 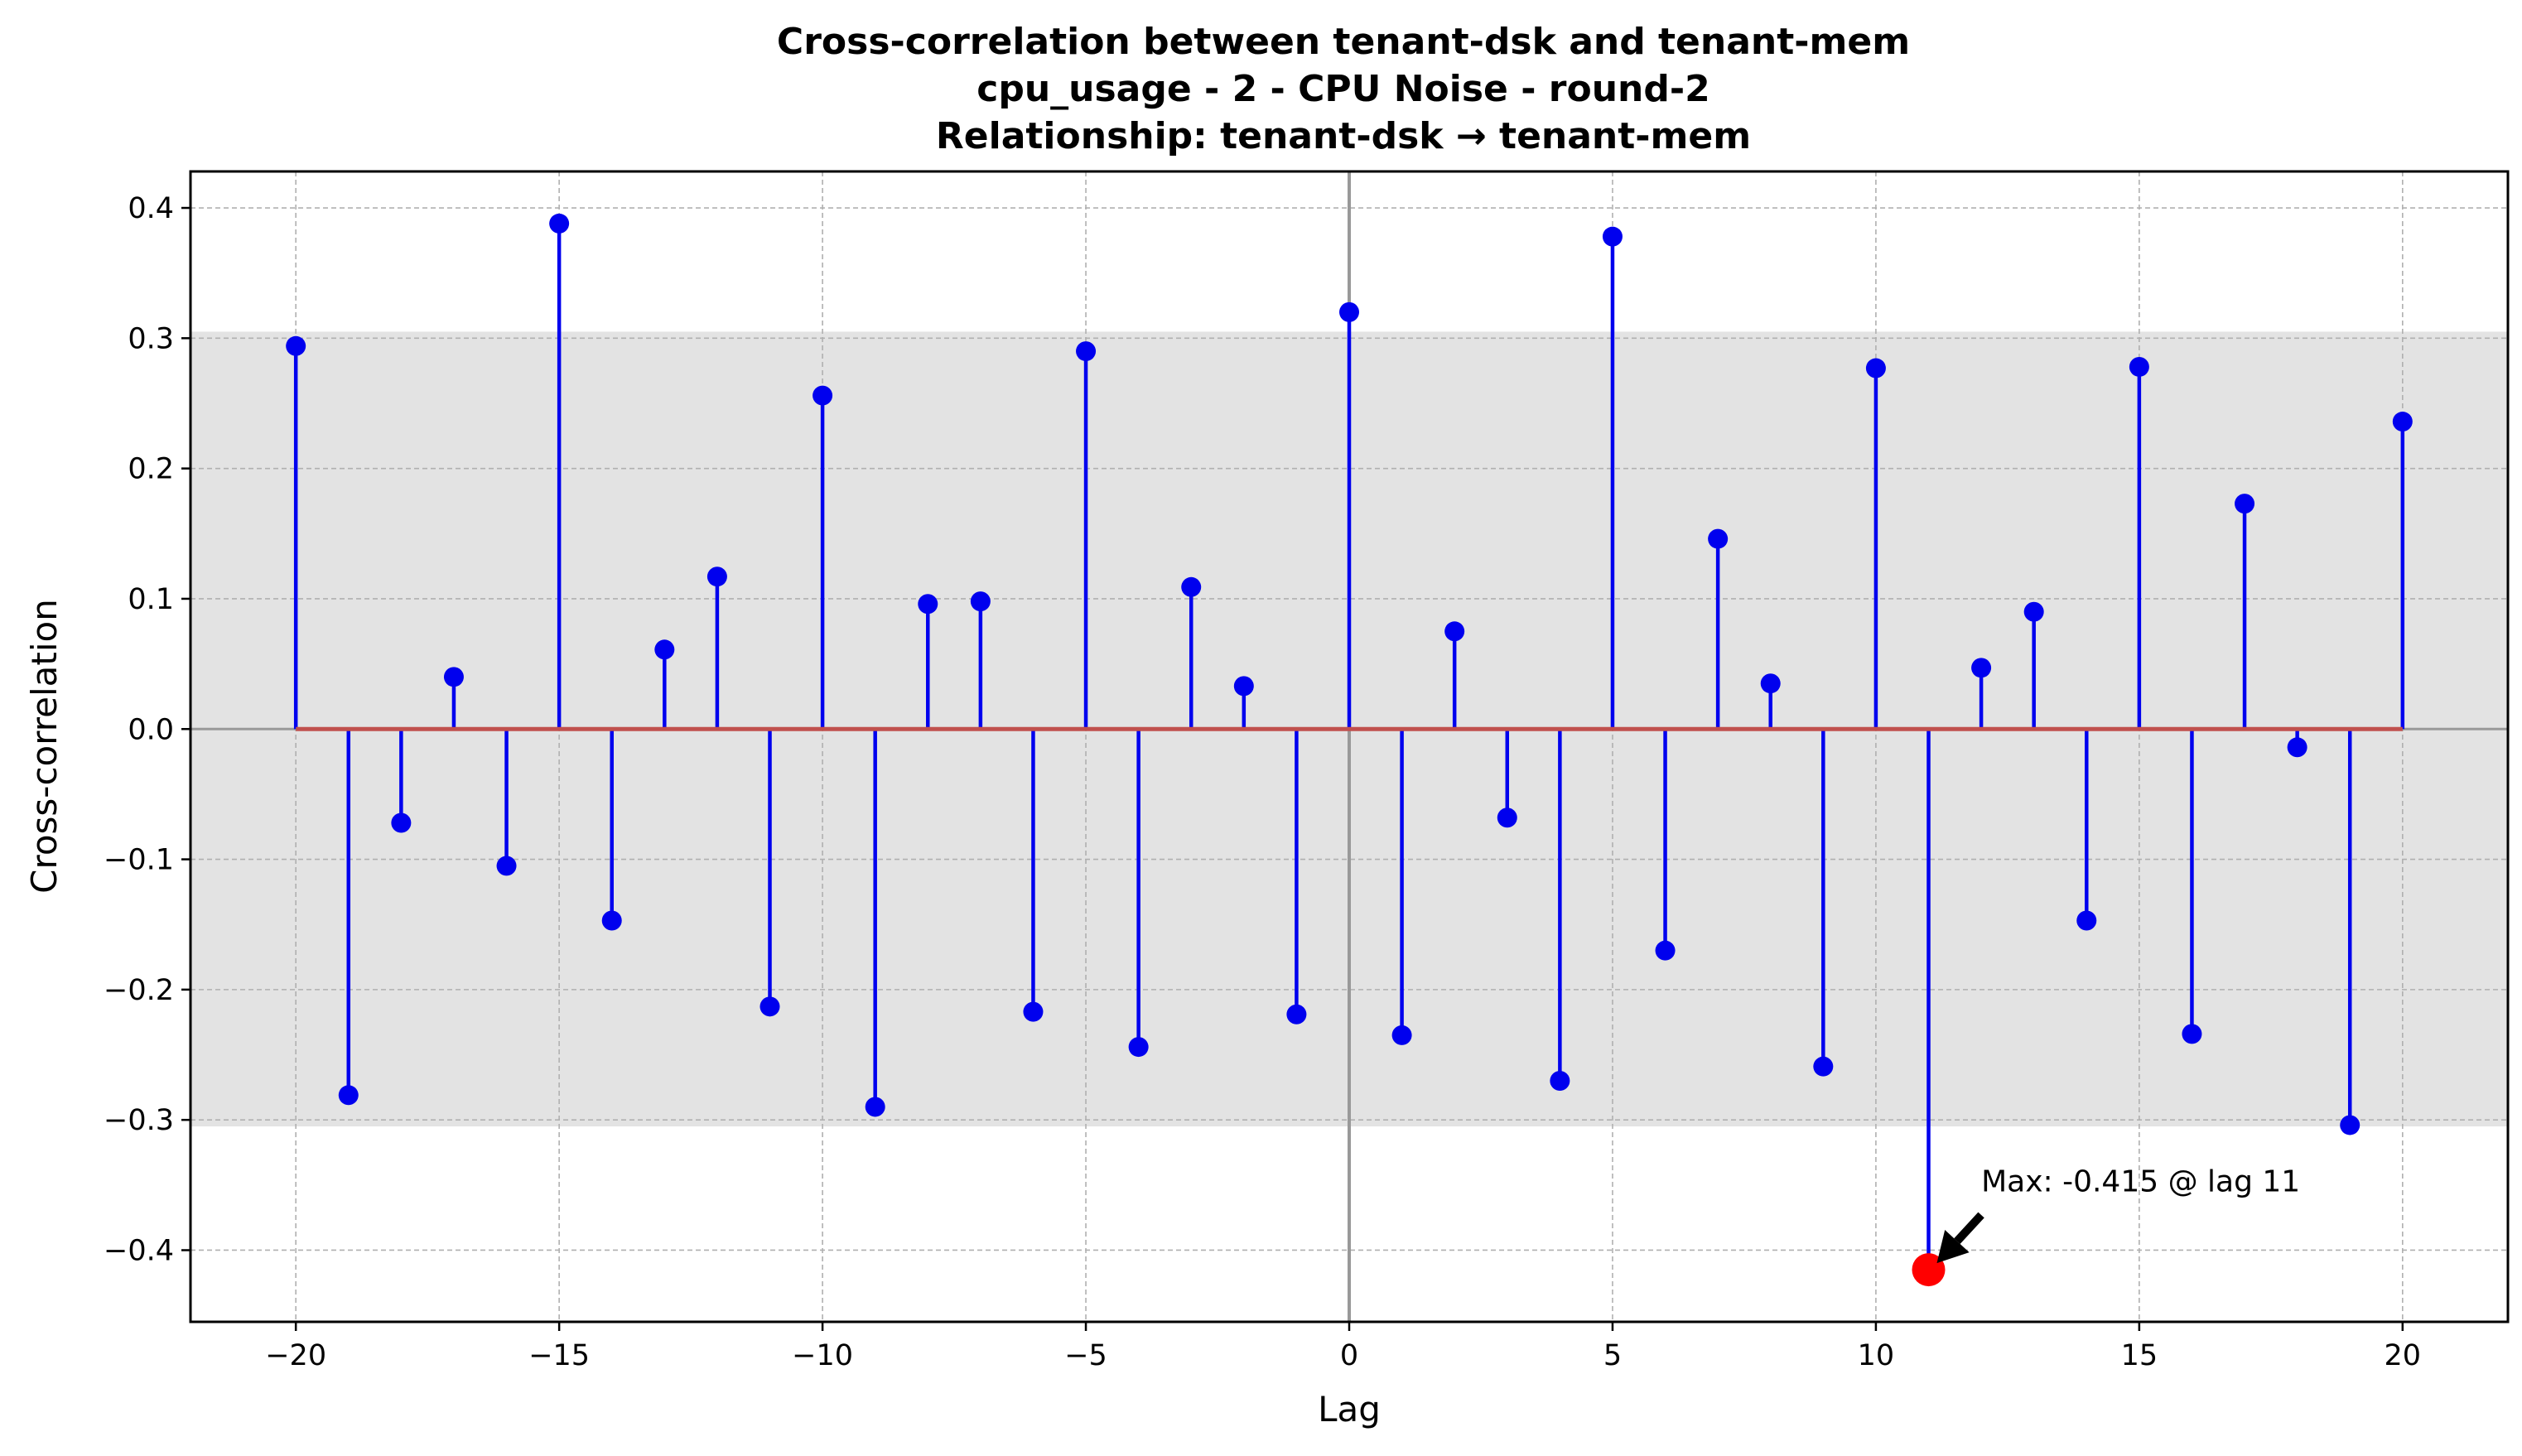 I want to click on x-tick-label-4: 0, so click(x=1349, y=1355).